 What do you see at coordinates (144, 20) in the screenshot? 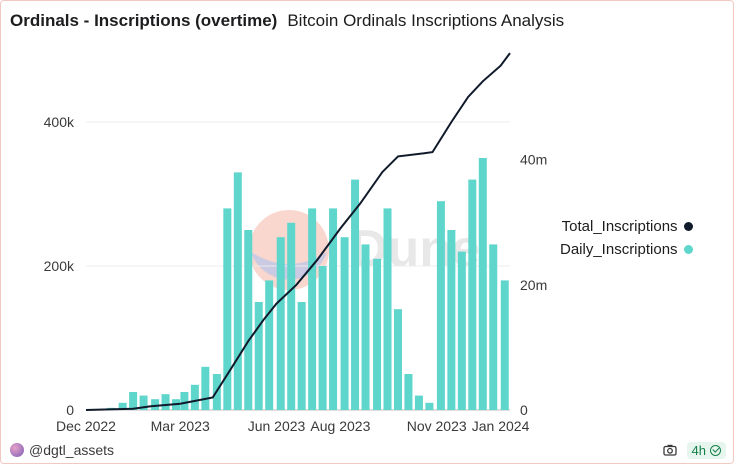
I see `chart-title: Ordinals - Inscriptions (overtime)` at bounding box center [144, 20].